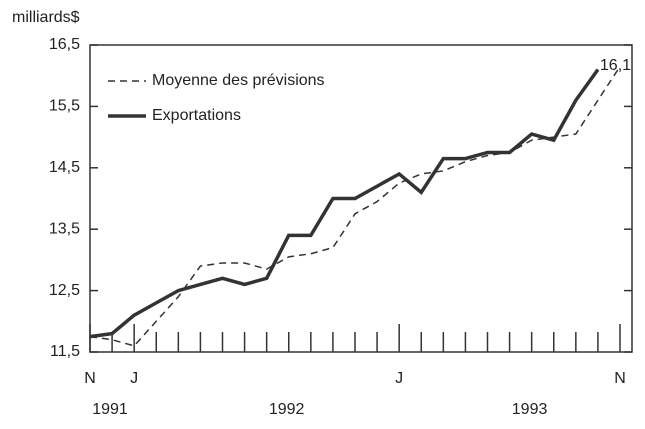  Describe the element at coordinates (64, 106) in the screenshot. I see `y-tick-label: 15,5` at that location.